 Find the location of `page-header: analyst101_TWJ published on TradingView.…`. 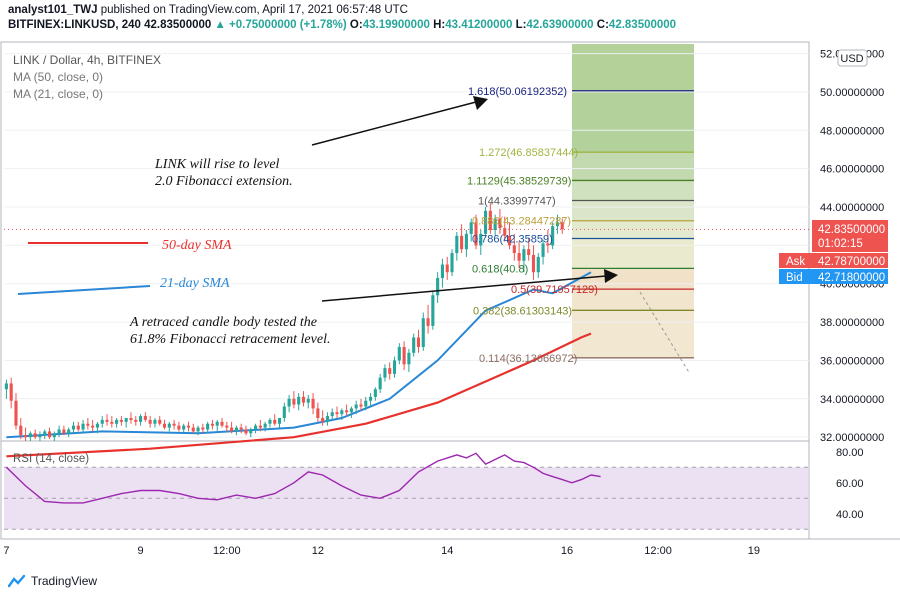

page-header: analyst101_TWJ published on TradingView.… is located at coordinates (448, 18).